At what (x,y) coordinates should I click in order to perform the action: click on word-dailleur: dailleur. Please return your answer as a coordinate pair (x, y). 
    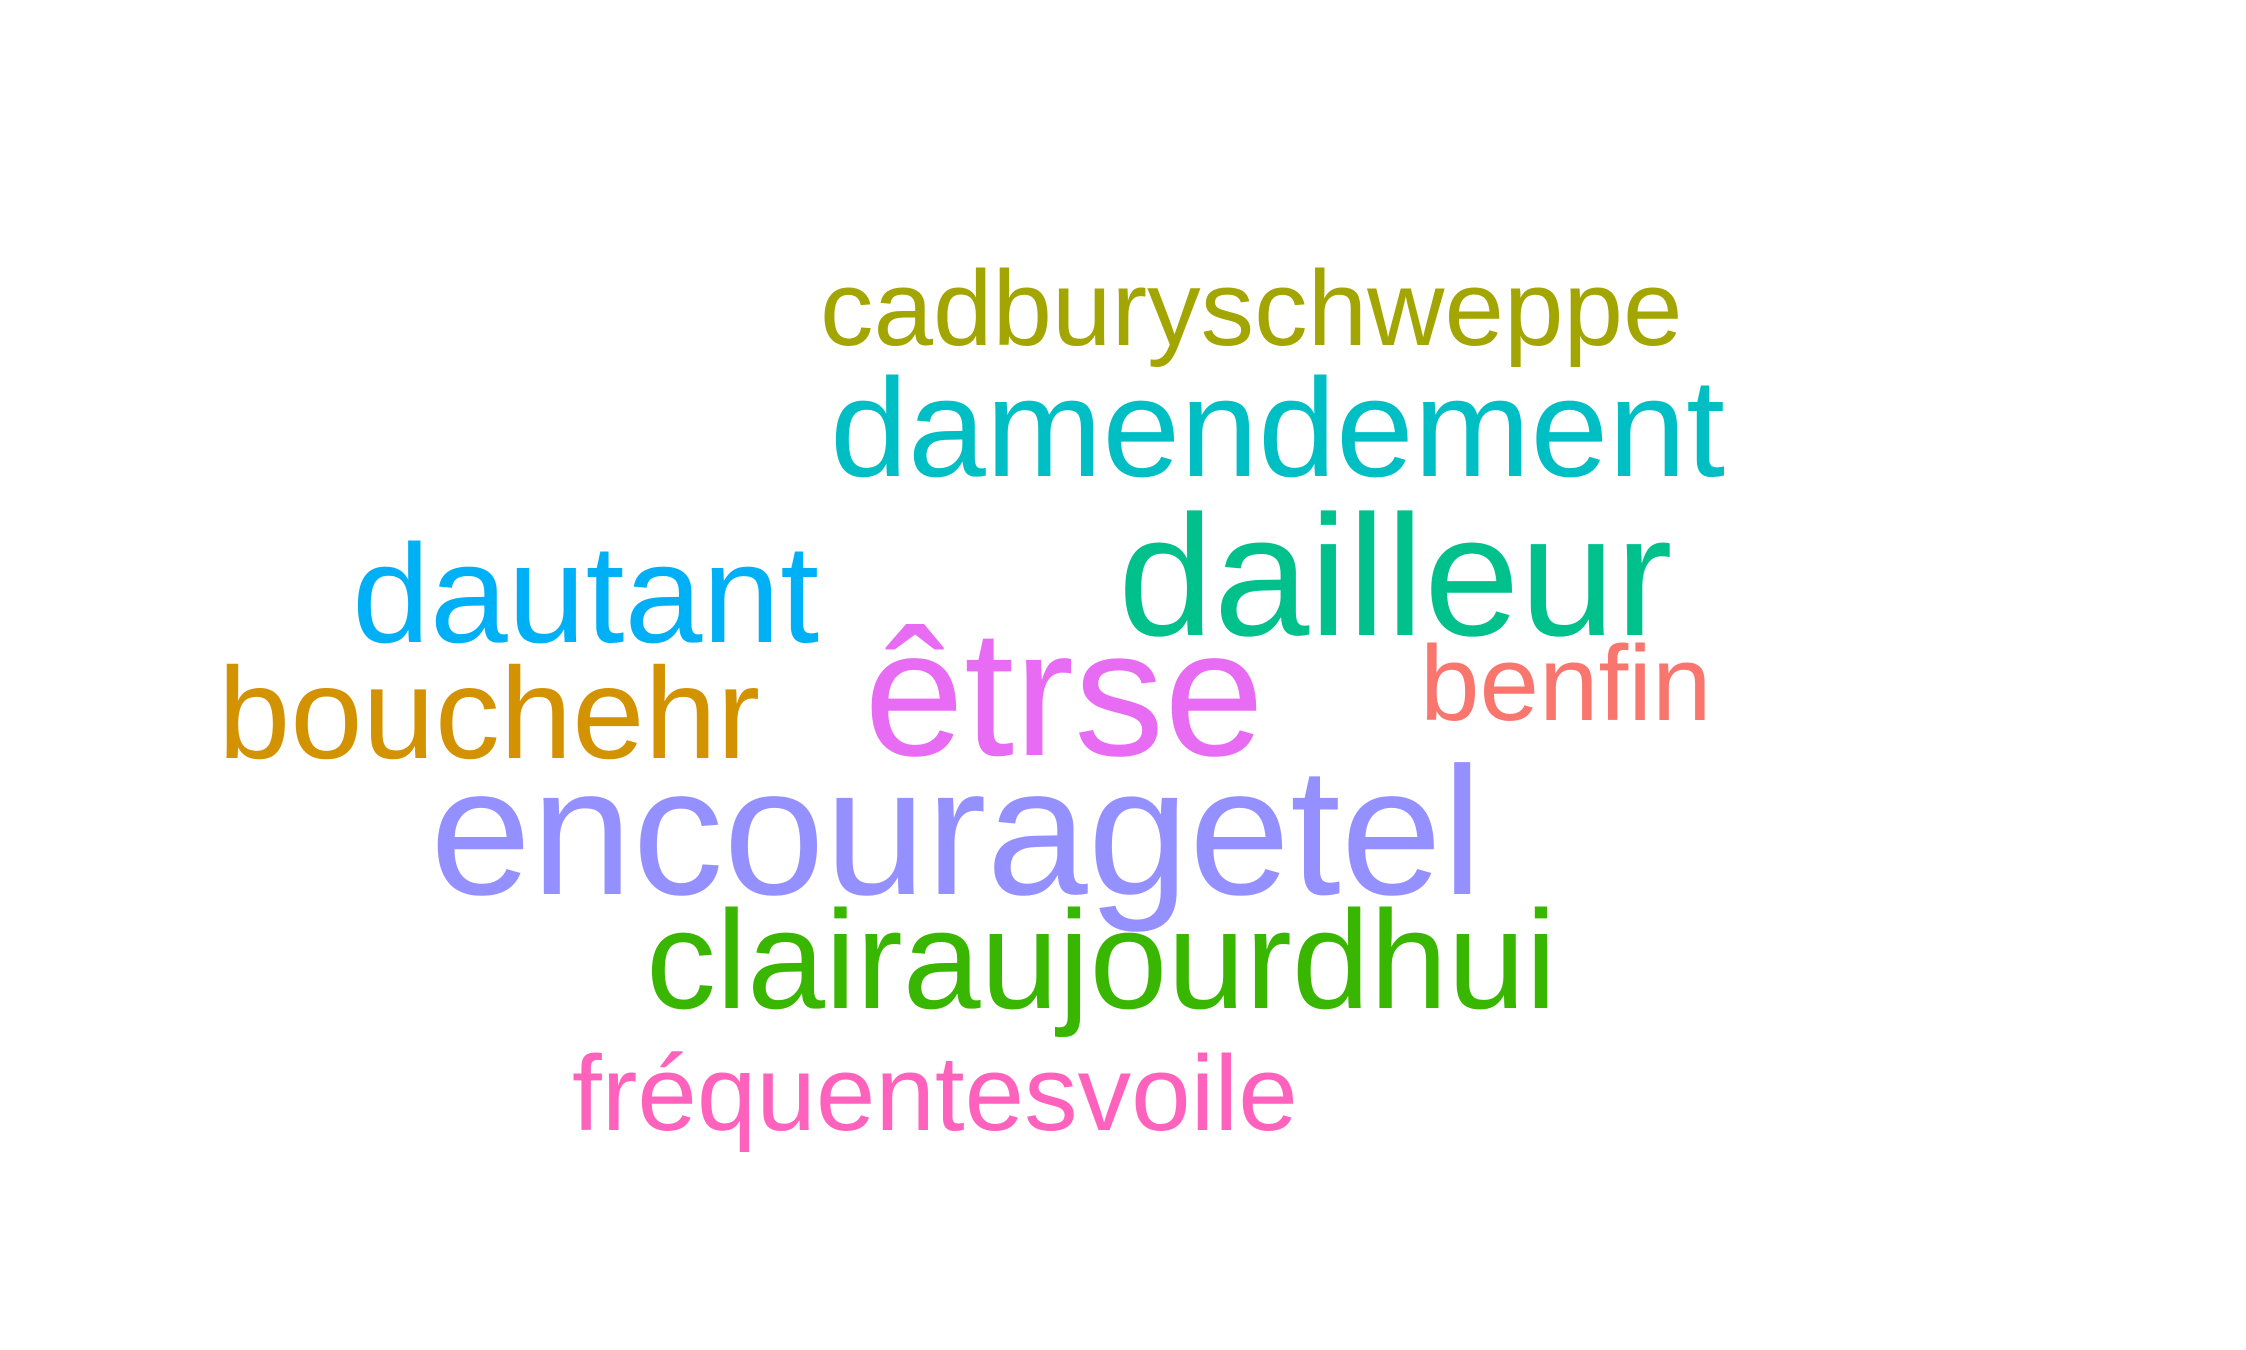
    Looking at the image, I should click on (1395, 576).